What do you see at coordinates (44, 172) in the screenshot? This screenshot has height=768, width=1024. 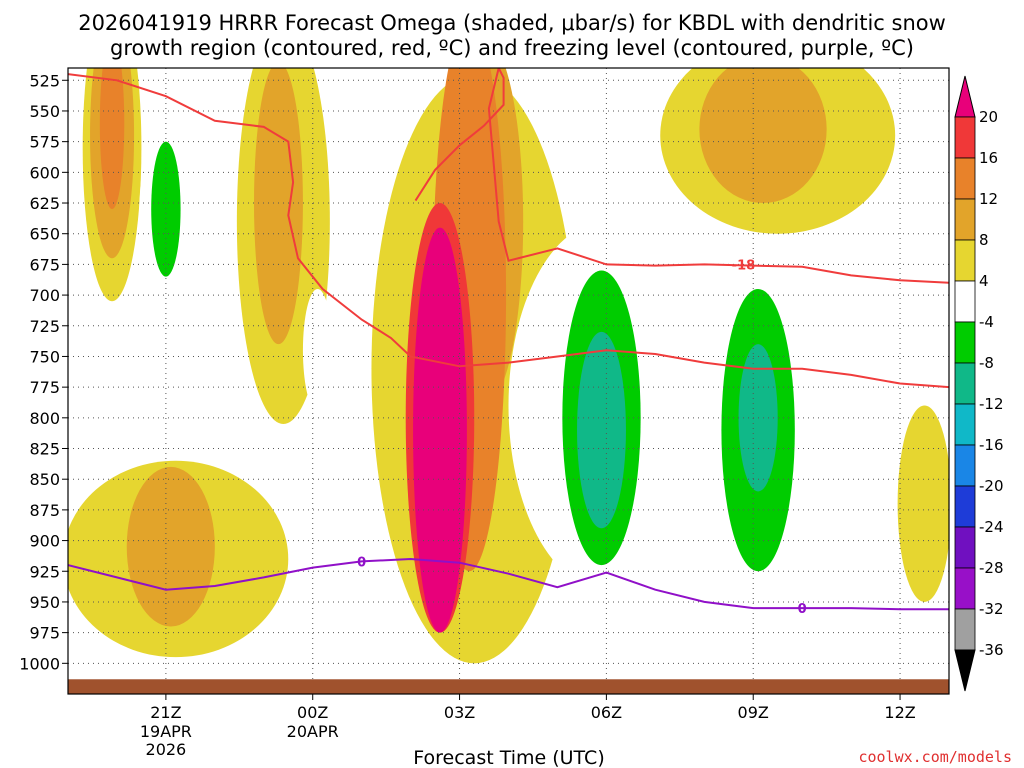 I see `y-tick-label-600: 600` at bounding box center [44, 172].